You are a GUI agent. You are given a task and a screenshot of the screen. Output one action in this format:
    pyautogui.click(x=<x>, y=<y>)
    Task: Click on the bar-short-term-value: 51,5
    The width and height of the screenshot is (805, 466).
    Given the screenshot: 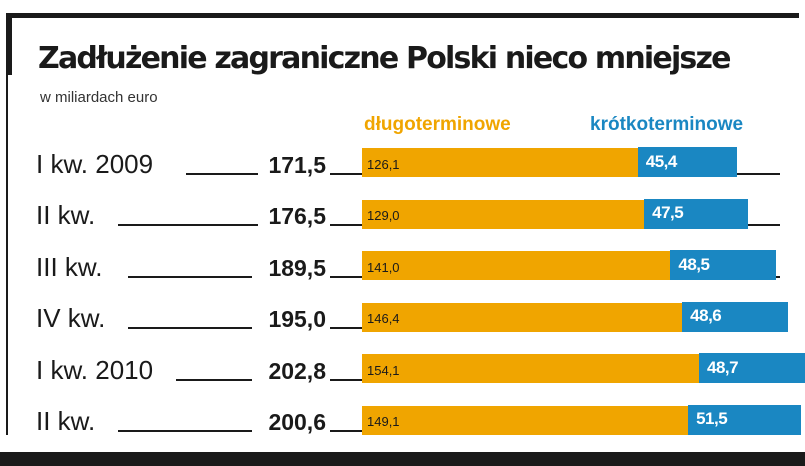 What is the action you would take?
    pyautogui.click(x=712, y=418)
    